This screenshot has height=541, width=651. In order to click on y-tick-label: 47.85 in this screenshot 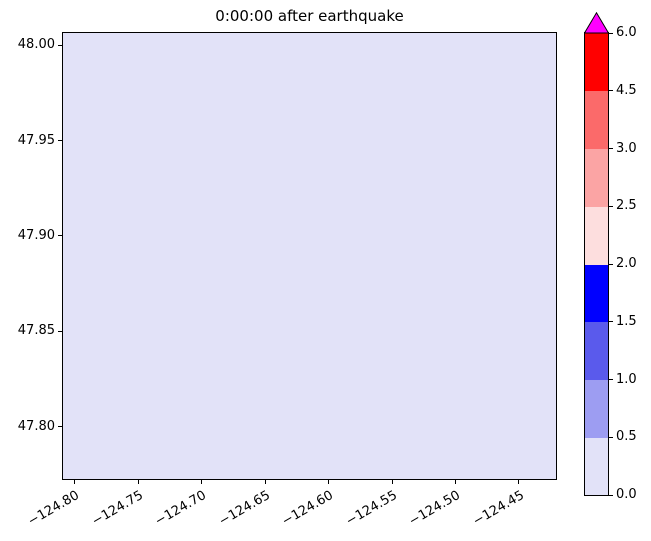, I will do `click(36, 331)`.